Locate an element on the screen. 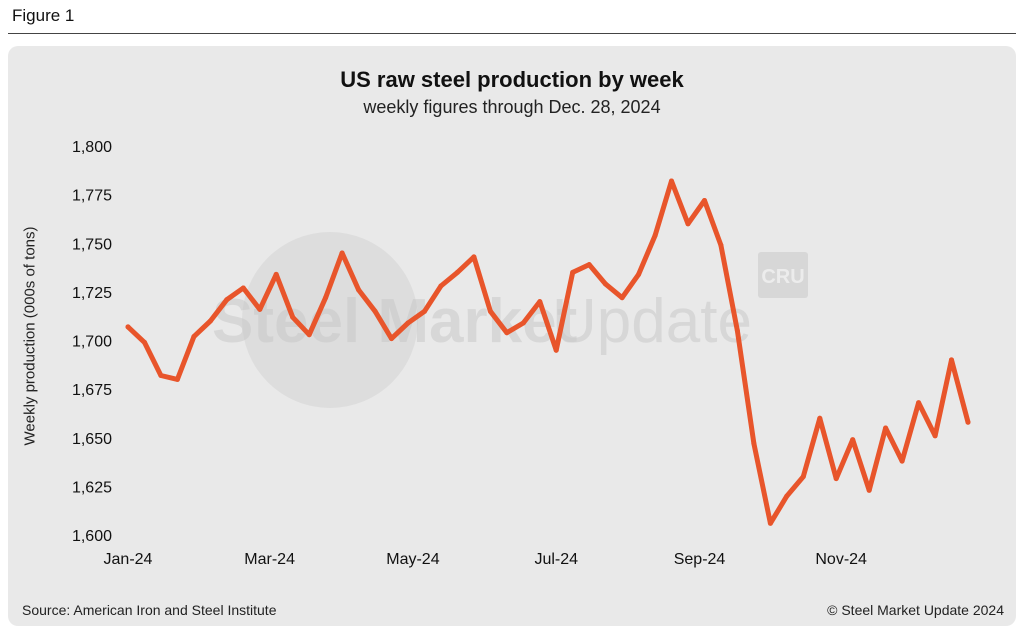  chart-subtitle: weekly figures through Dec. 28, 2024 is located at coordinates (512, 107).